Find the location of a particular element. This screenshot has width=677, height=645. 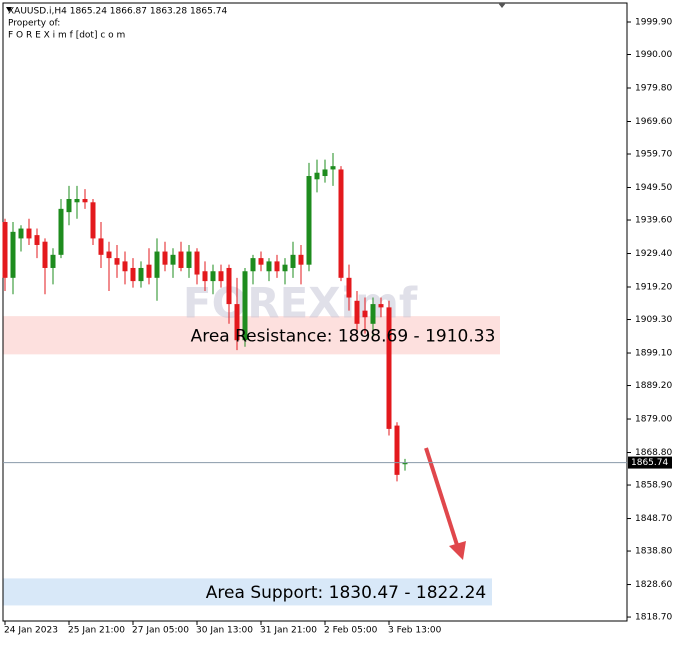

x-tick-label: 24 Jan 2023 is located at coordinates (31, 631).